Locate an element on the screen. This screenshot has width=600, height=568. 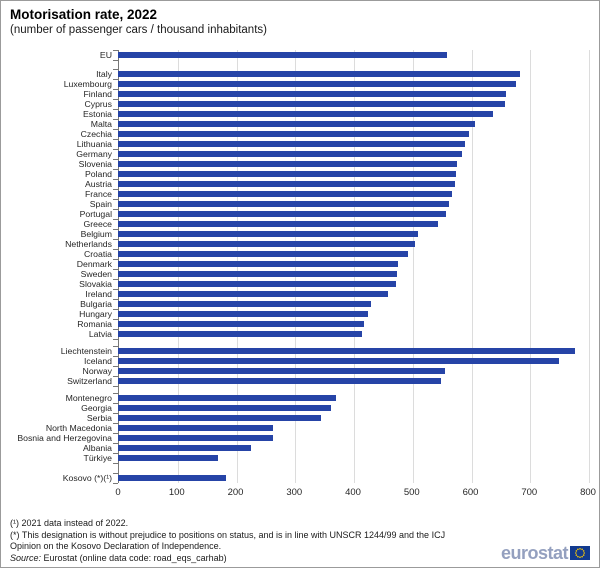
country-label: Belgium is located at coordinates (96, 234).